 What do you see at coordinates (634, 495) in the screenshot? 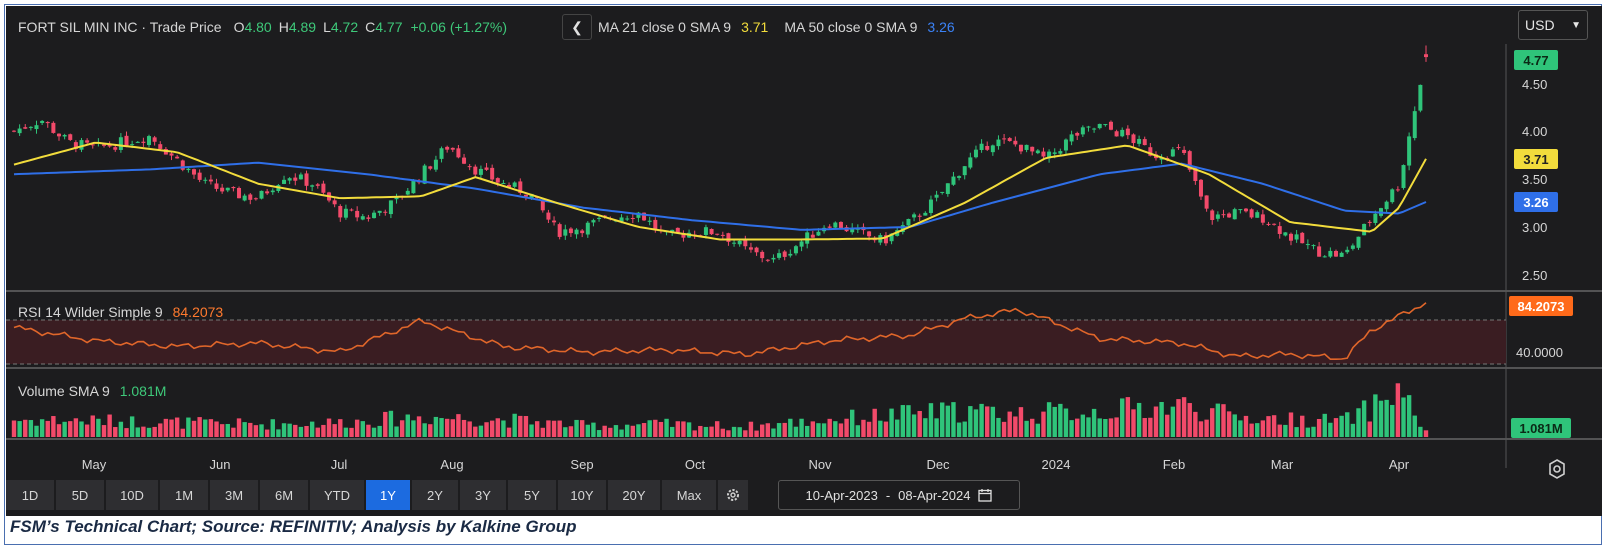
I see `range-20y-button: 20Y` at bounding box center [634, 495].